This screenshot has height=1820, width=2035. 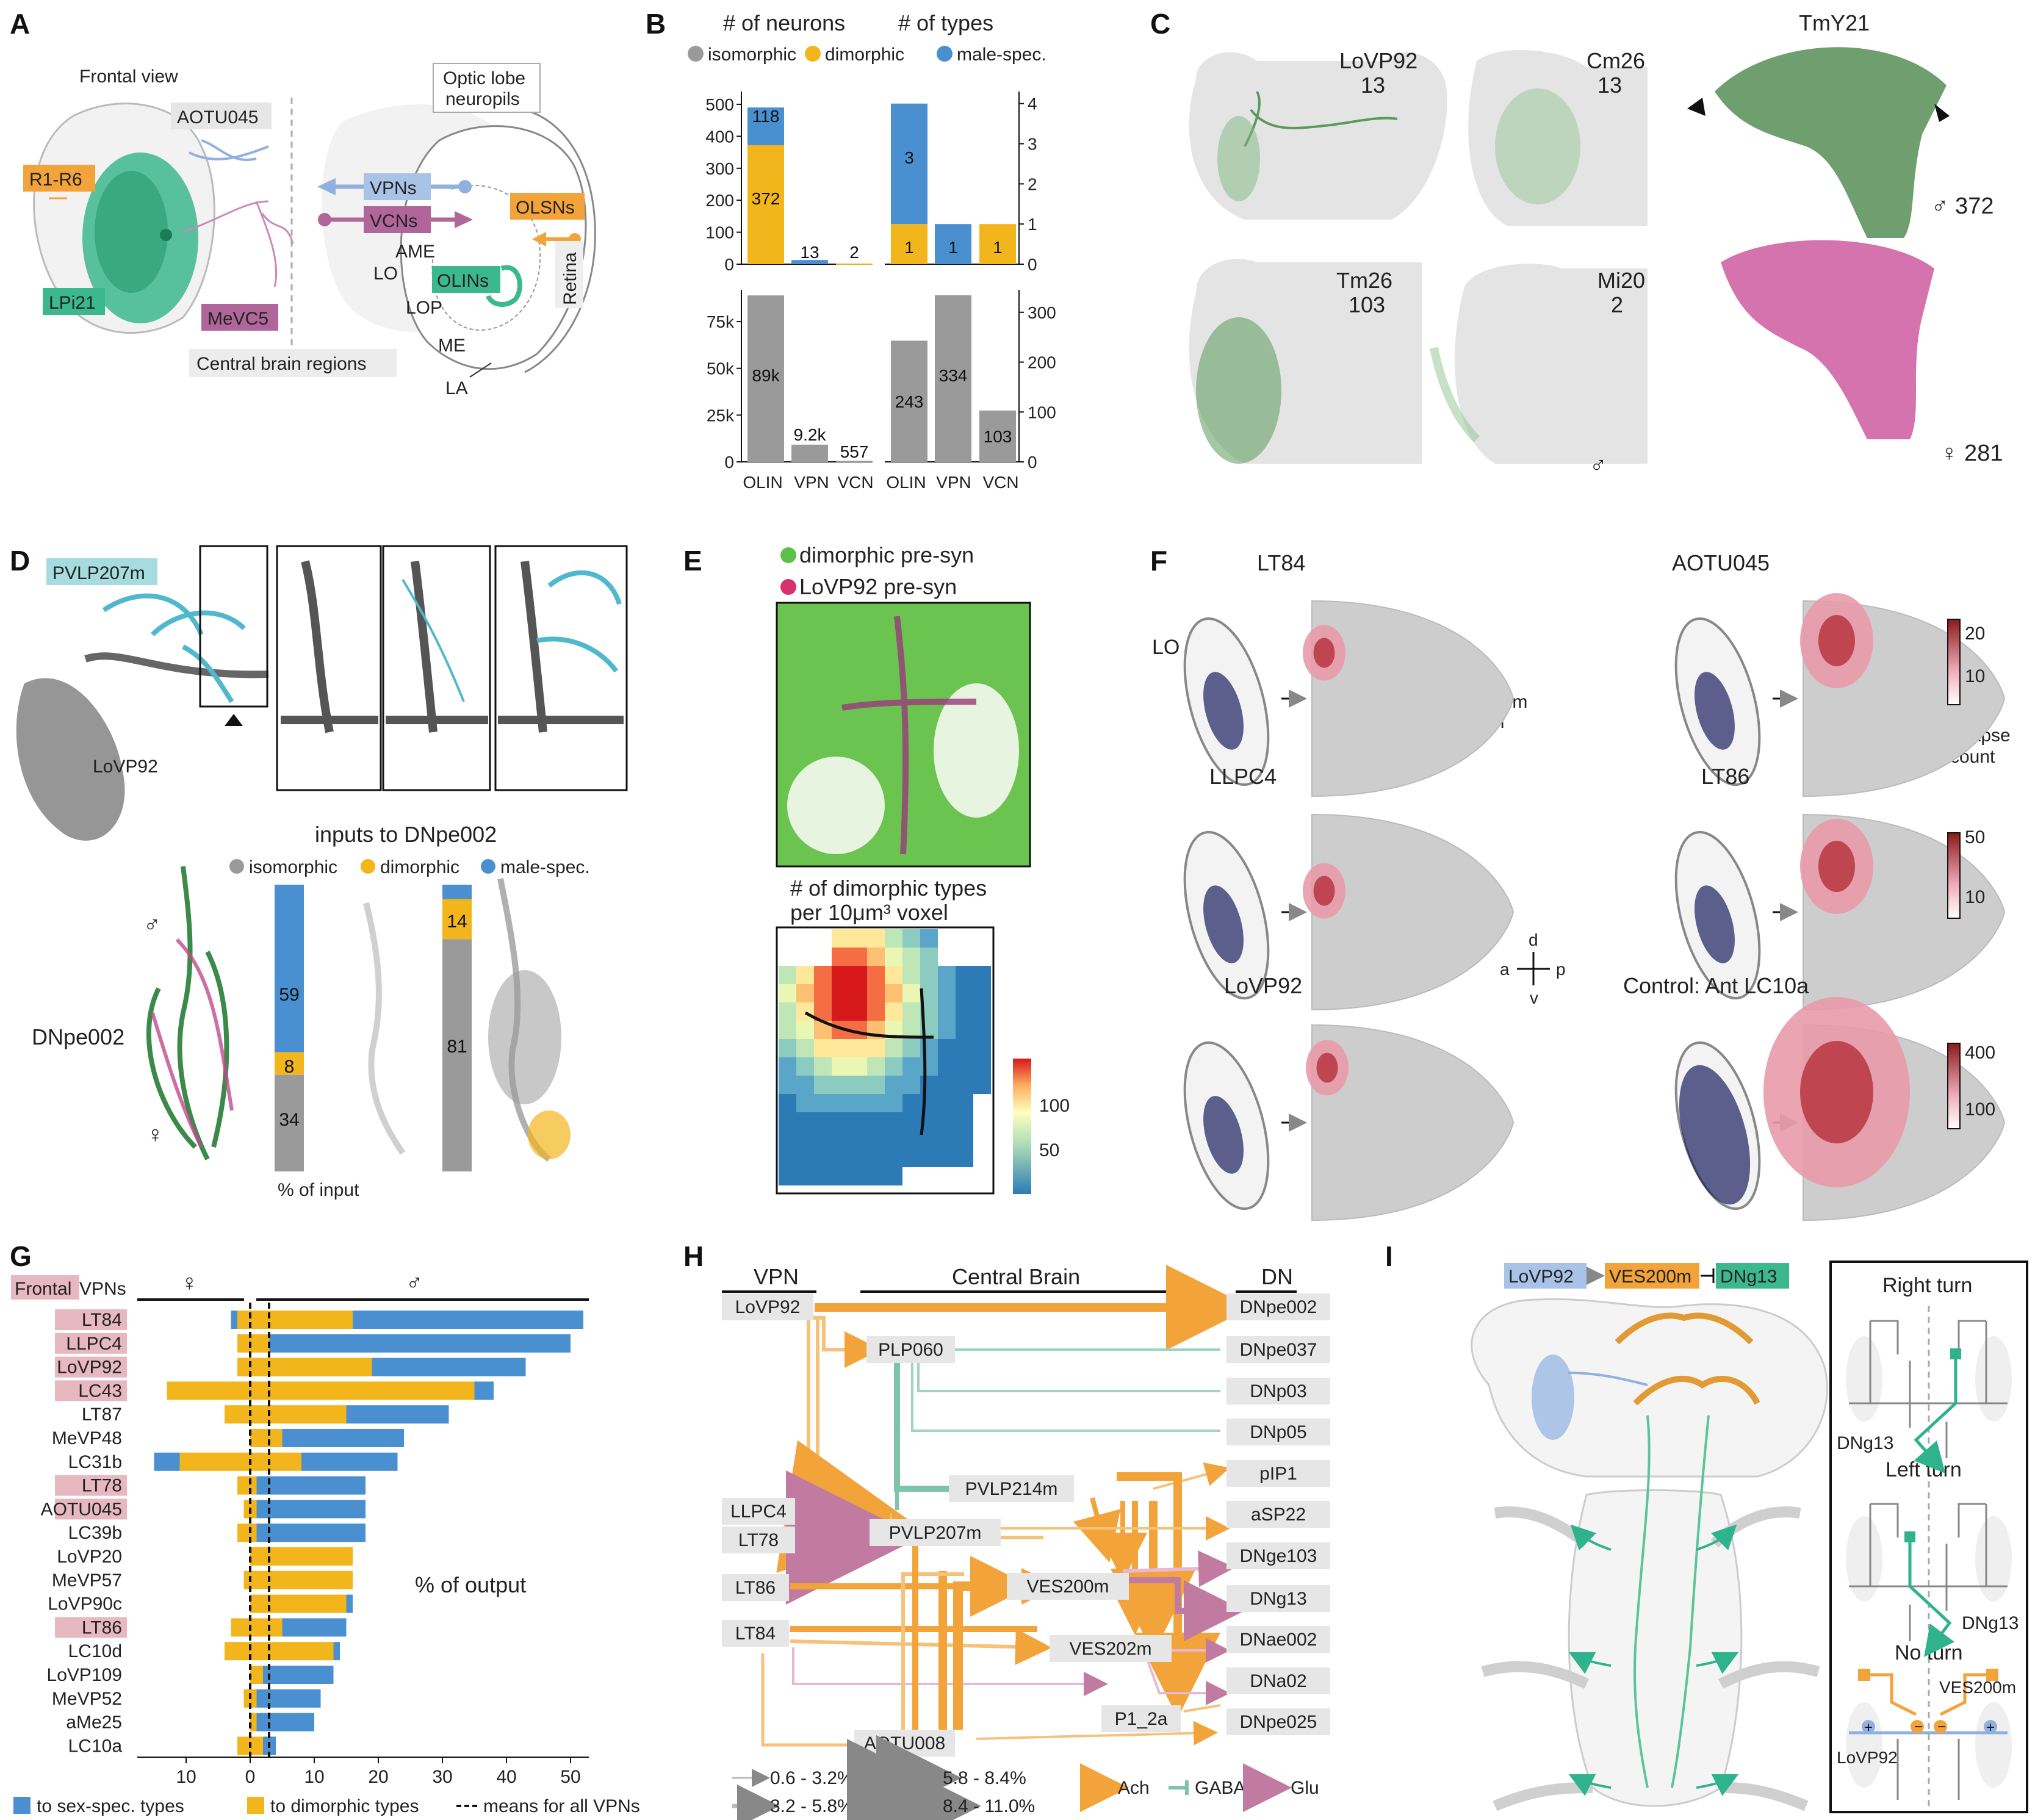 What do you see at coordinates (789, 183) in the screenshot?
I see `b-chart-top-left: 0 100 200 300 400 500 118 372 13 2` at bounding box center [789, 183].